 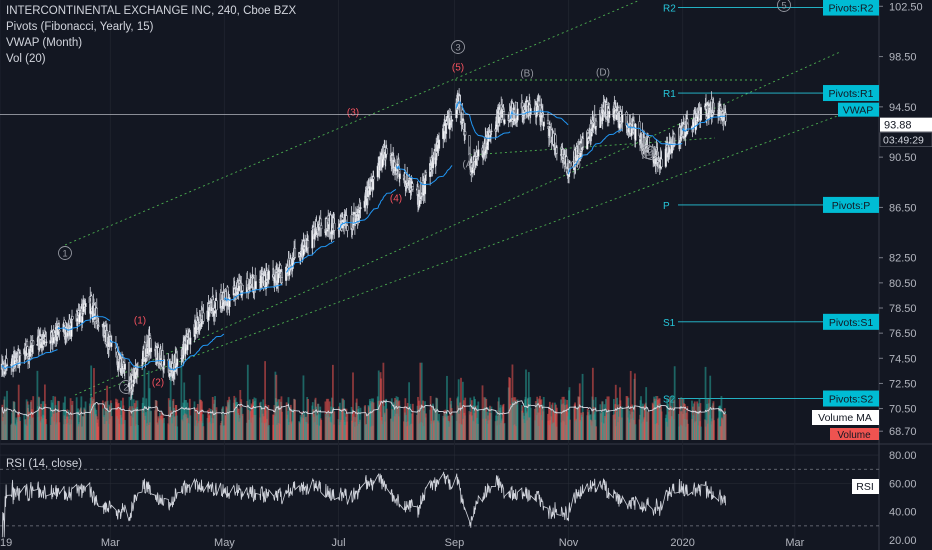 I want to click on time-label: Mar, so click(x=794, y=543).